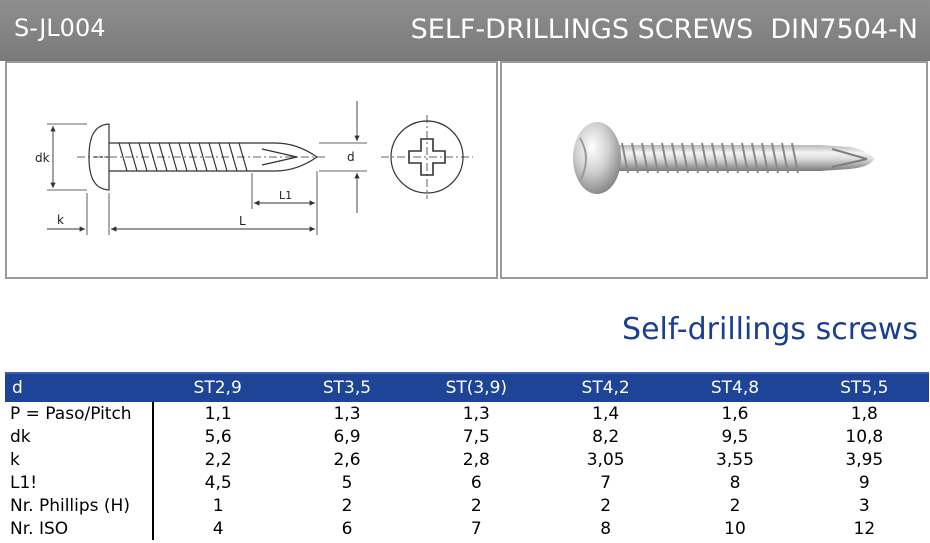 Image resolution: width=930 pixels, height=543 pixels. I want to click on product-code: S-JL004, so click(60, 28).